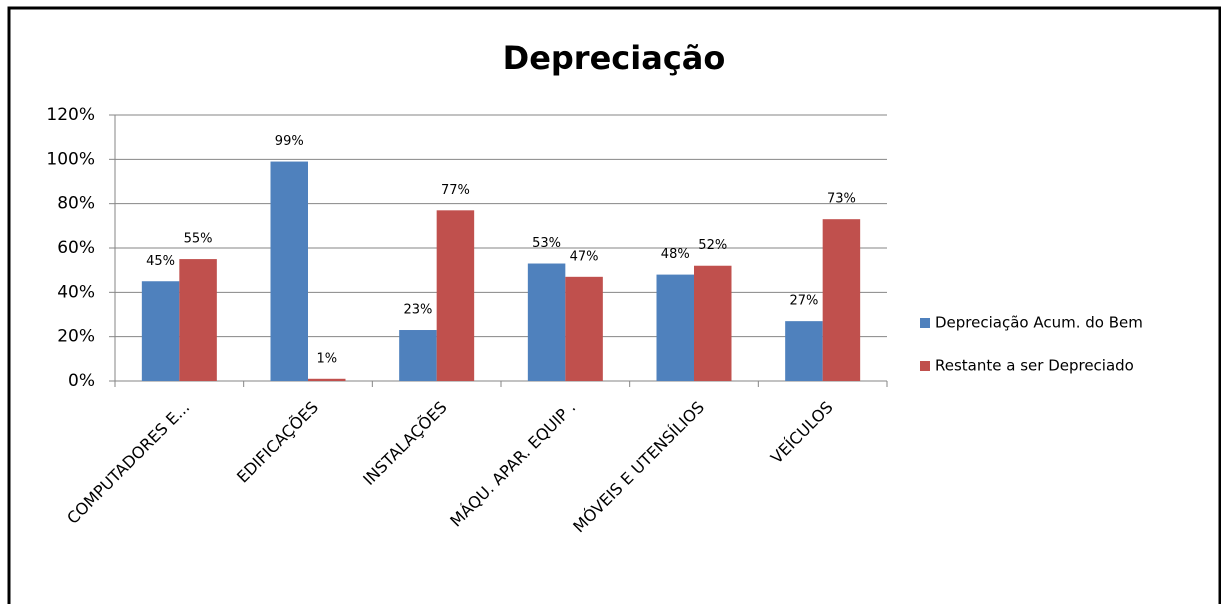  I want to click on value-label: 27%, so click(803, 301).